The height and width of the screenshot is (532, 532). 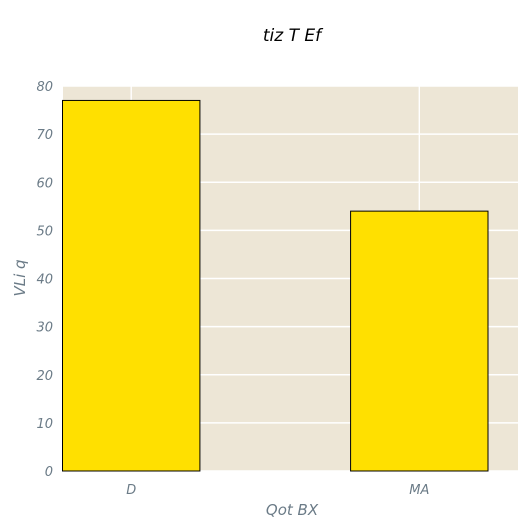 I want to click on x-tick-label: MA, so click(x=419, y=490).